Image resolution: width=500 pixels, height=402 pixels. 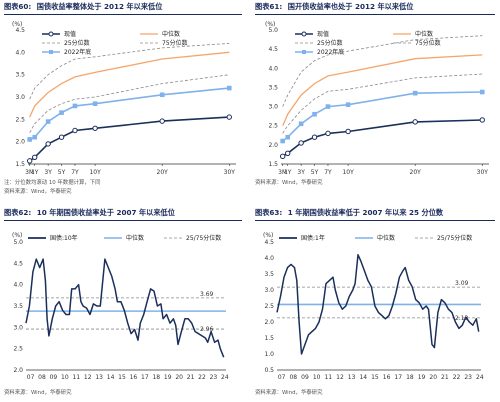 I want to click on y-tick-label: 5.0, so click(x=18, y=242).